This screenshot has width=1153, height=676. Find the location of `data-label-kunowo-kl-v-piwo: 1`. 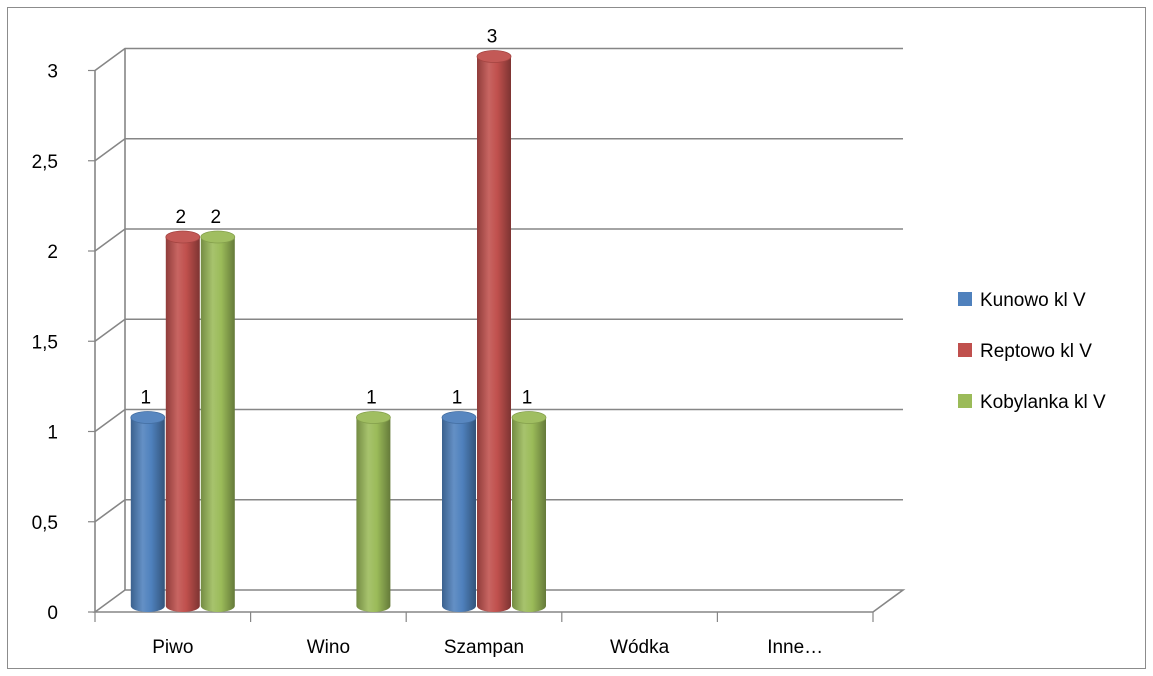

data-label-kunowo-kl-v-piwo: 1 is located at coordinates (146, 398).